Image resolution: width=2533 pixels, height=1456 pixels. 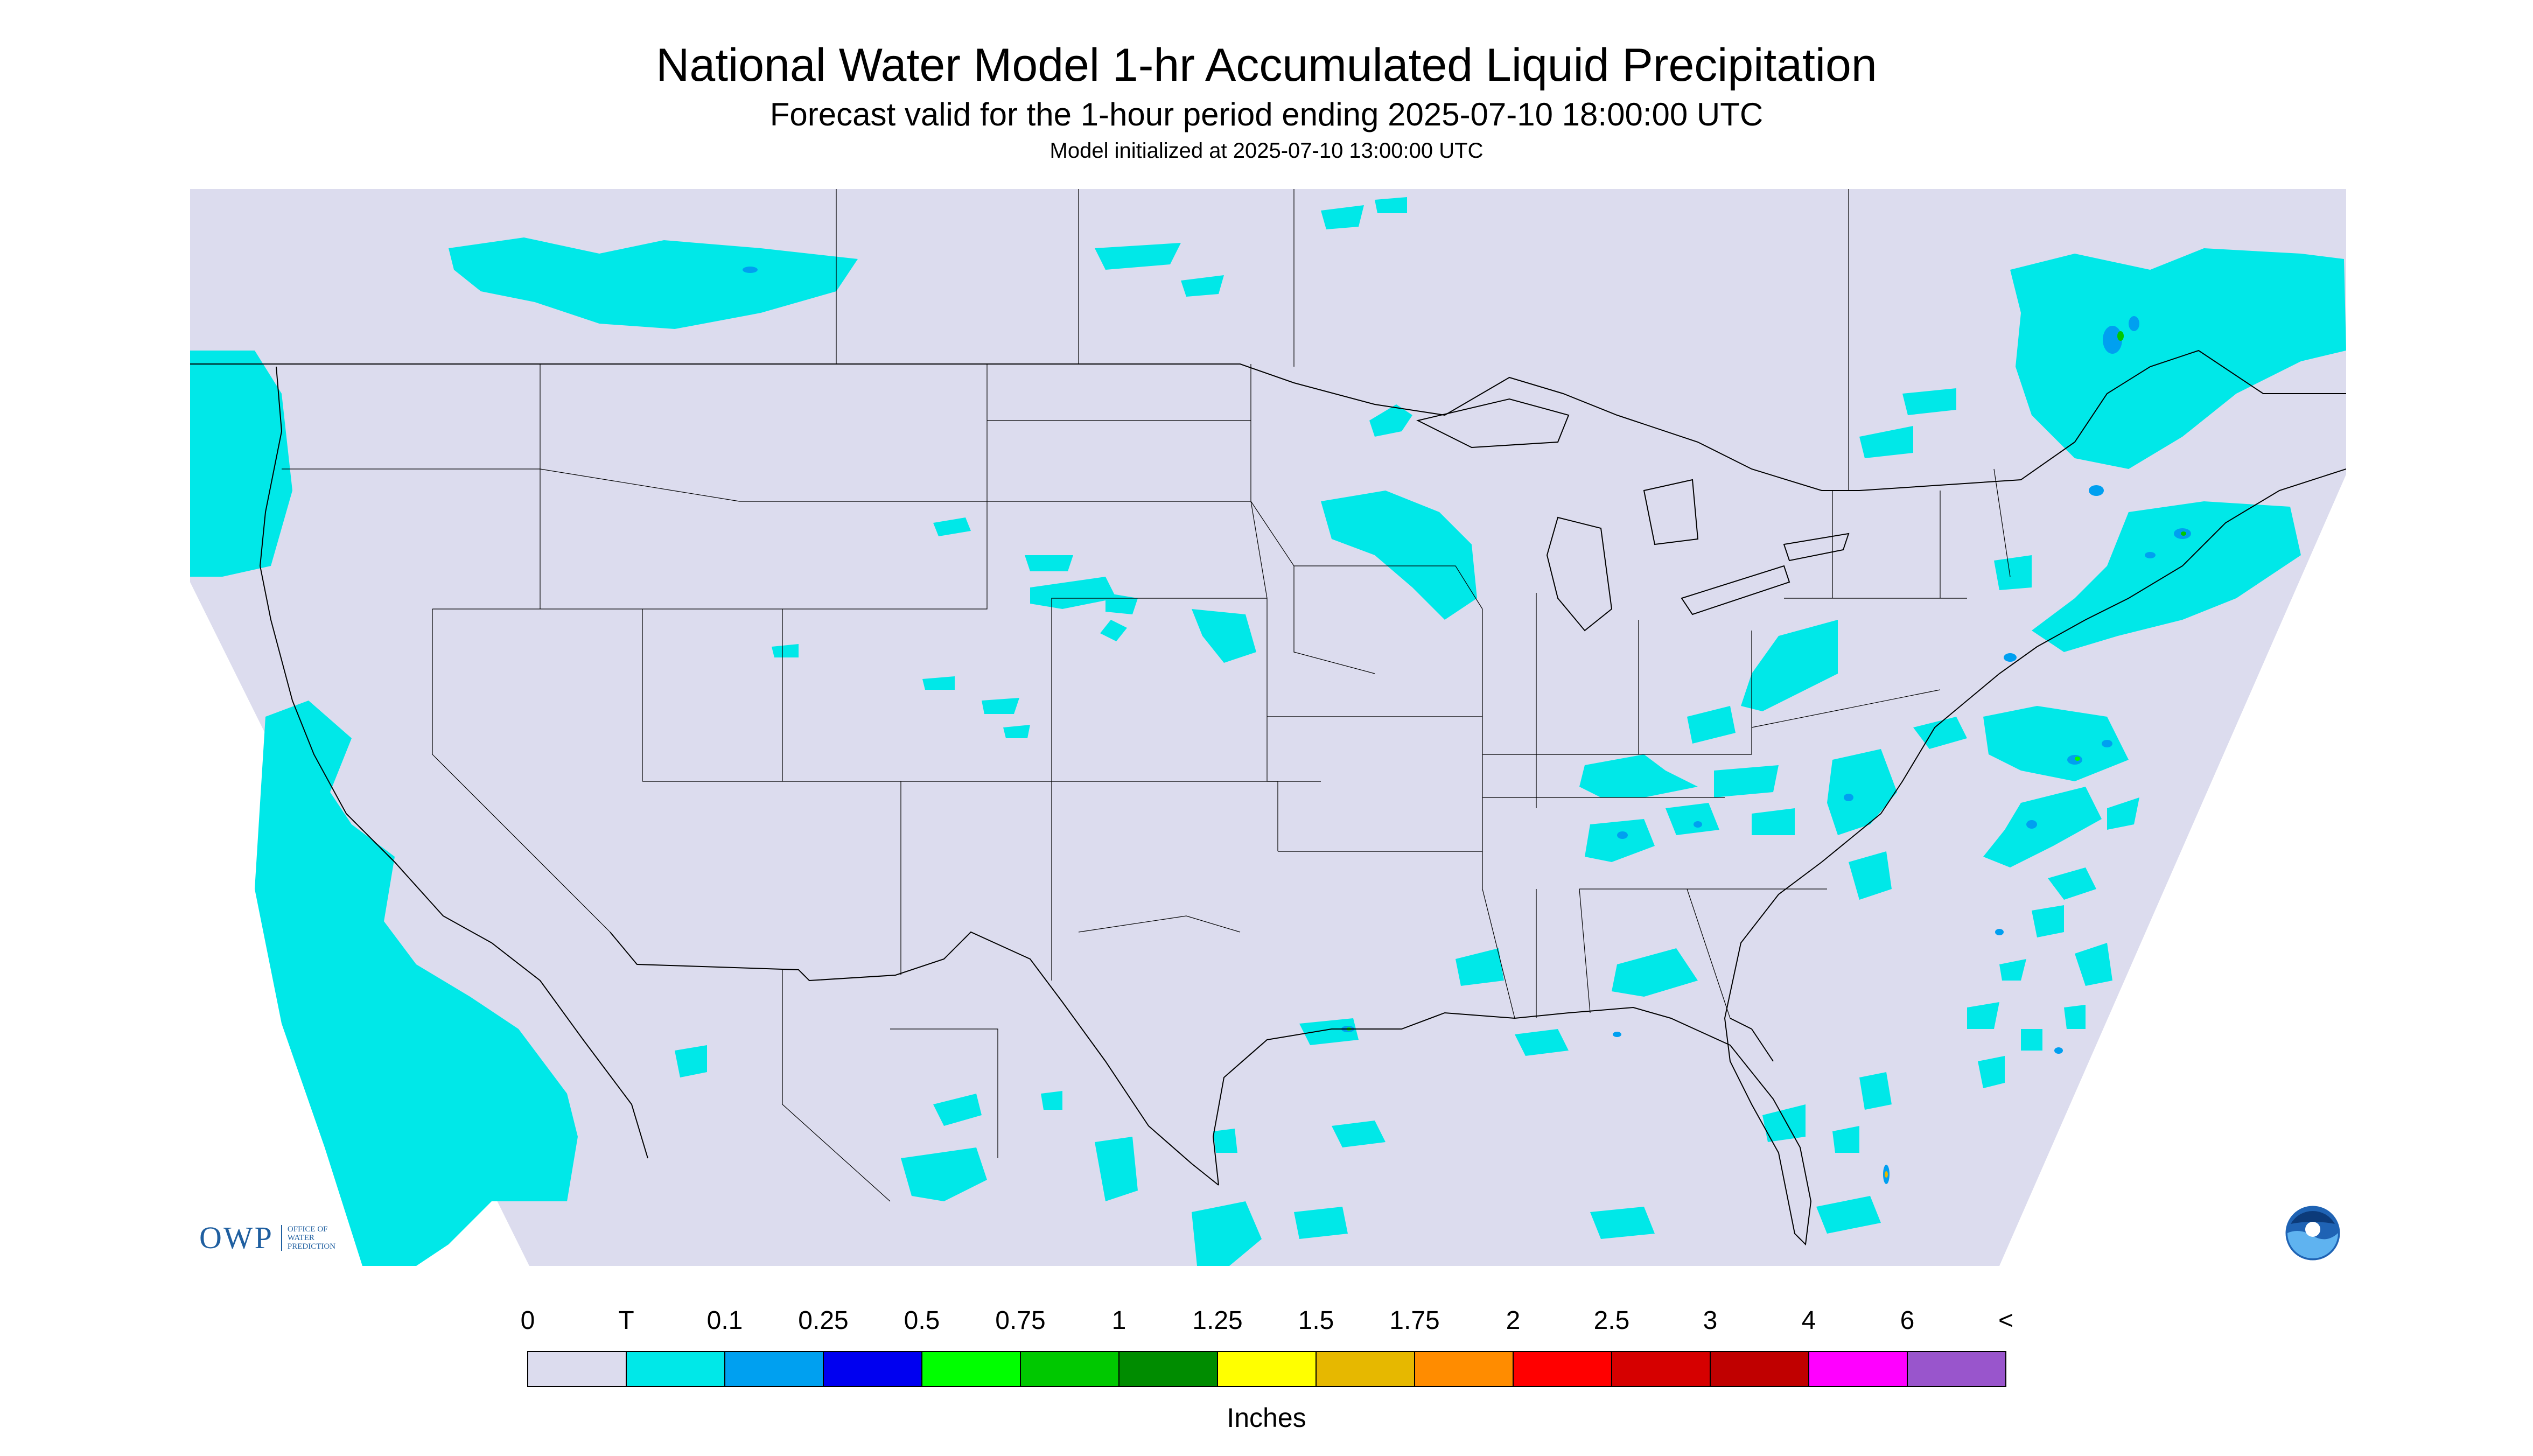 What do you see at coordinates (1316, 1320) in the screenshot?
I see `legend-tick-label: 1.5` at bounding box center [1316, 1320].